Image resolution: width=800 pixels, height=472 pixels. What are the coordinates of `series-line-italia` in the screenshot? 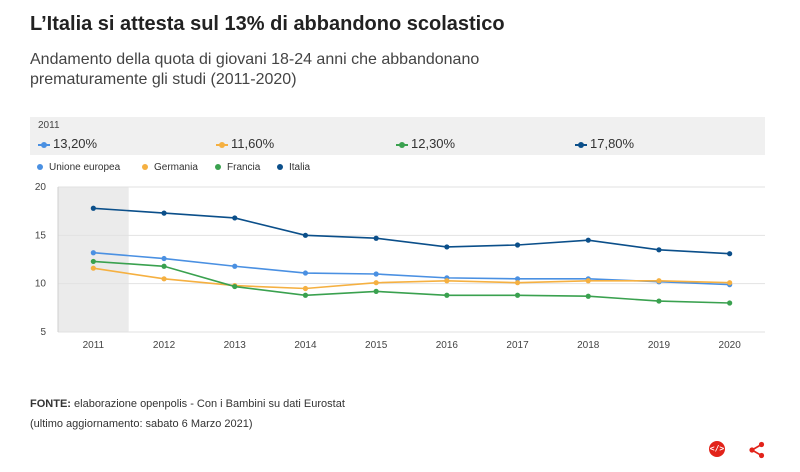 It's located at (411, 231).